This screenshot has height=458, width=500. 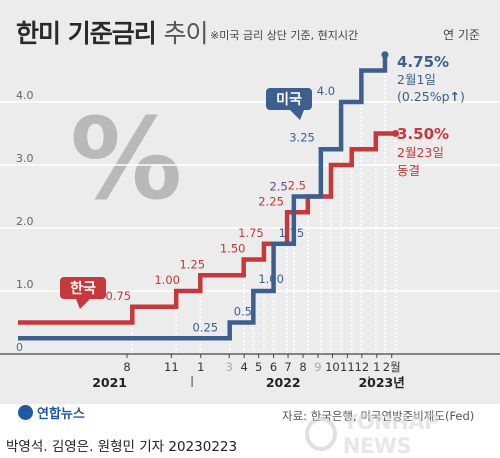 I want to click on legend-tag: 한국, so click(x=83, y=293).